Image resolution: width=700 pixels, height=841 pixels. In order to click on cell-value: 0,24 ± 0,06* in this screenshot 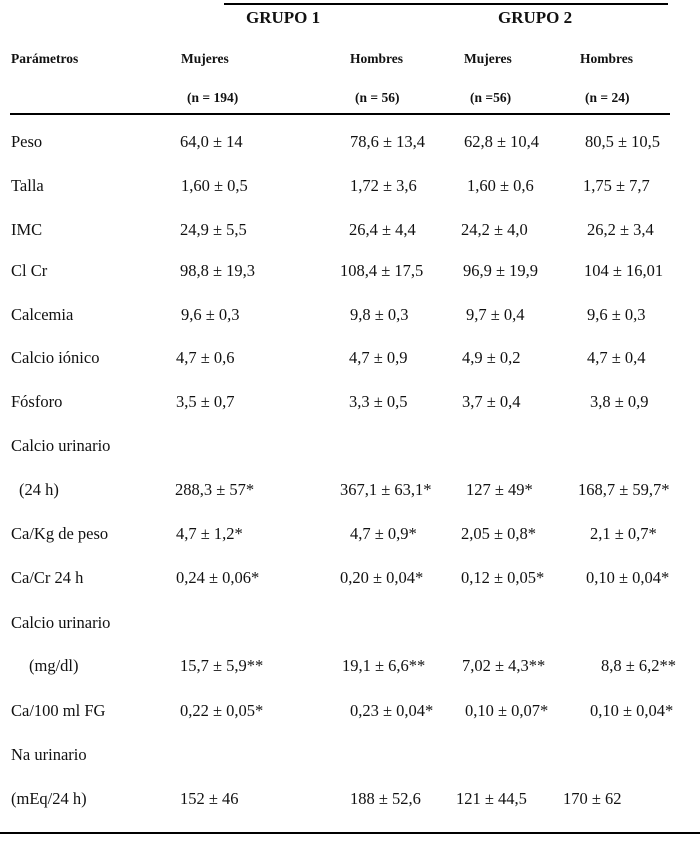, I will do `click(218, 577)`.